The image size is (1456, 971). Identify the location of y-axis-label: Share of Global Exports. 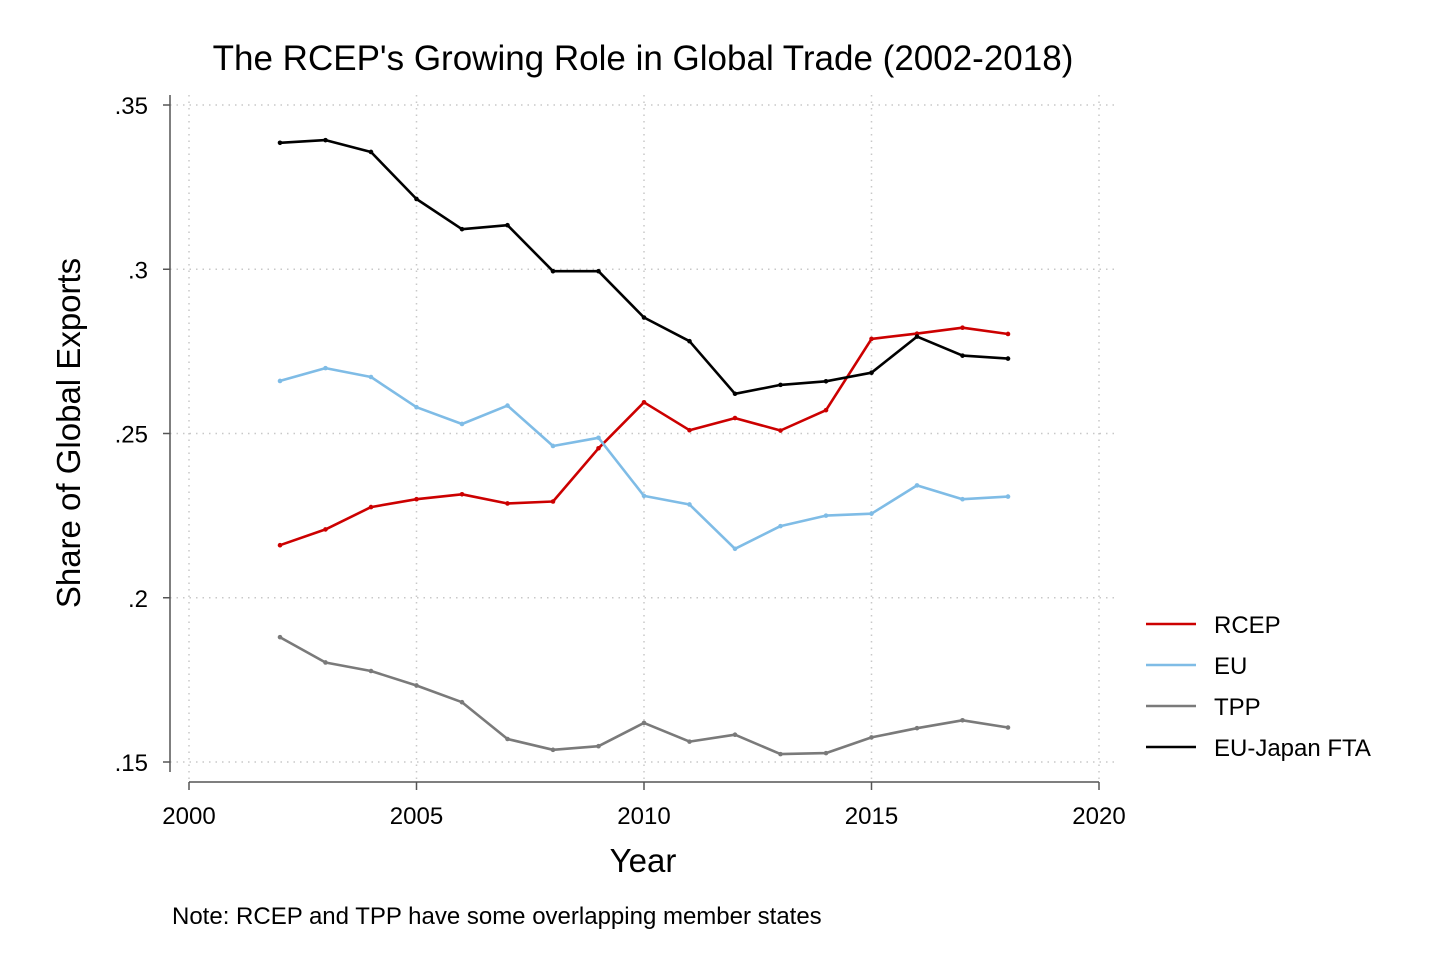
(68, 433).